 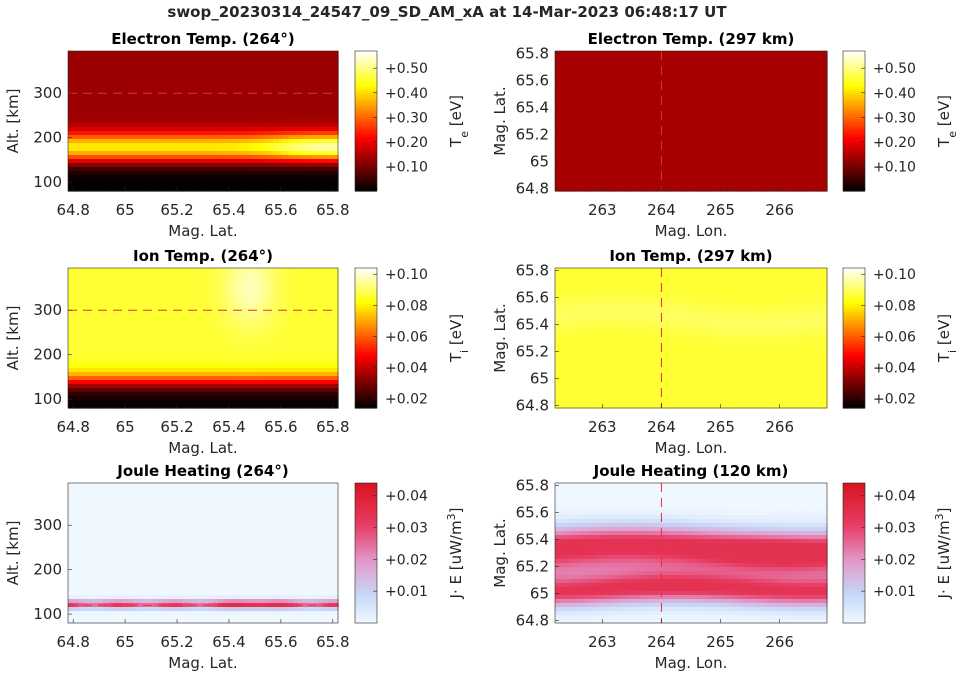 What do you see at coordinates (202, 231) in the screenshot?
I see `x-axis-label: Mag. Lat.` at bounding box center [202, 231].